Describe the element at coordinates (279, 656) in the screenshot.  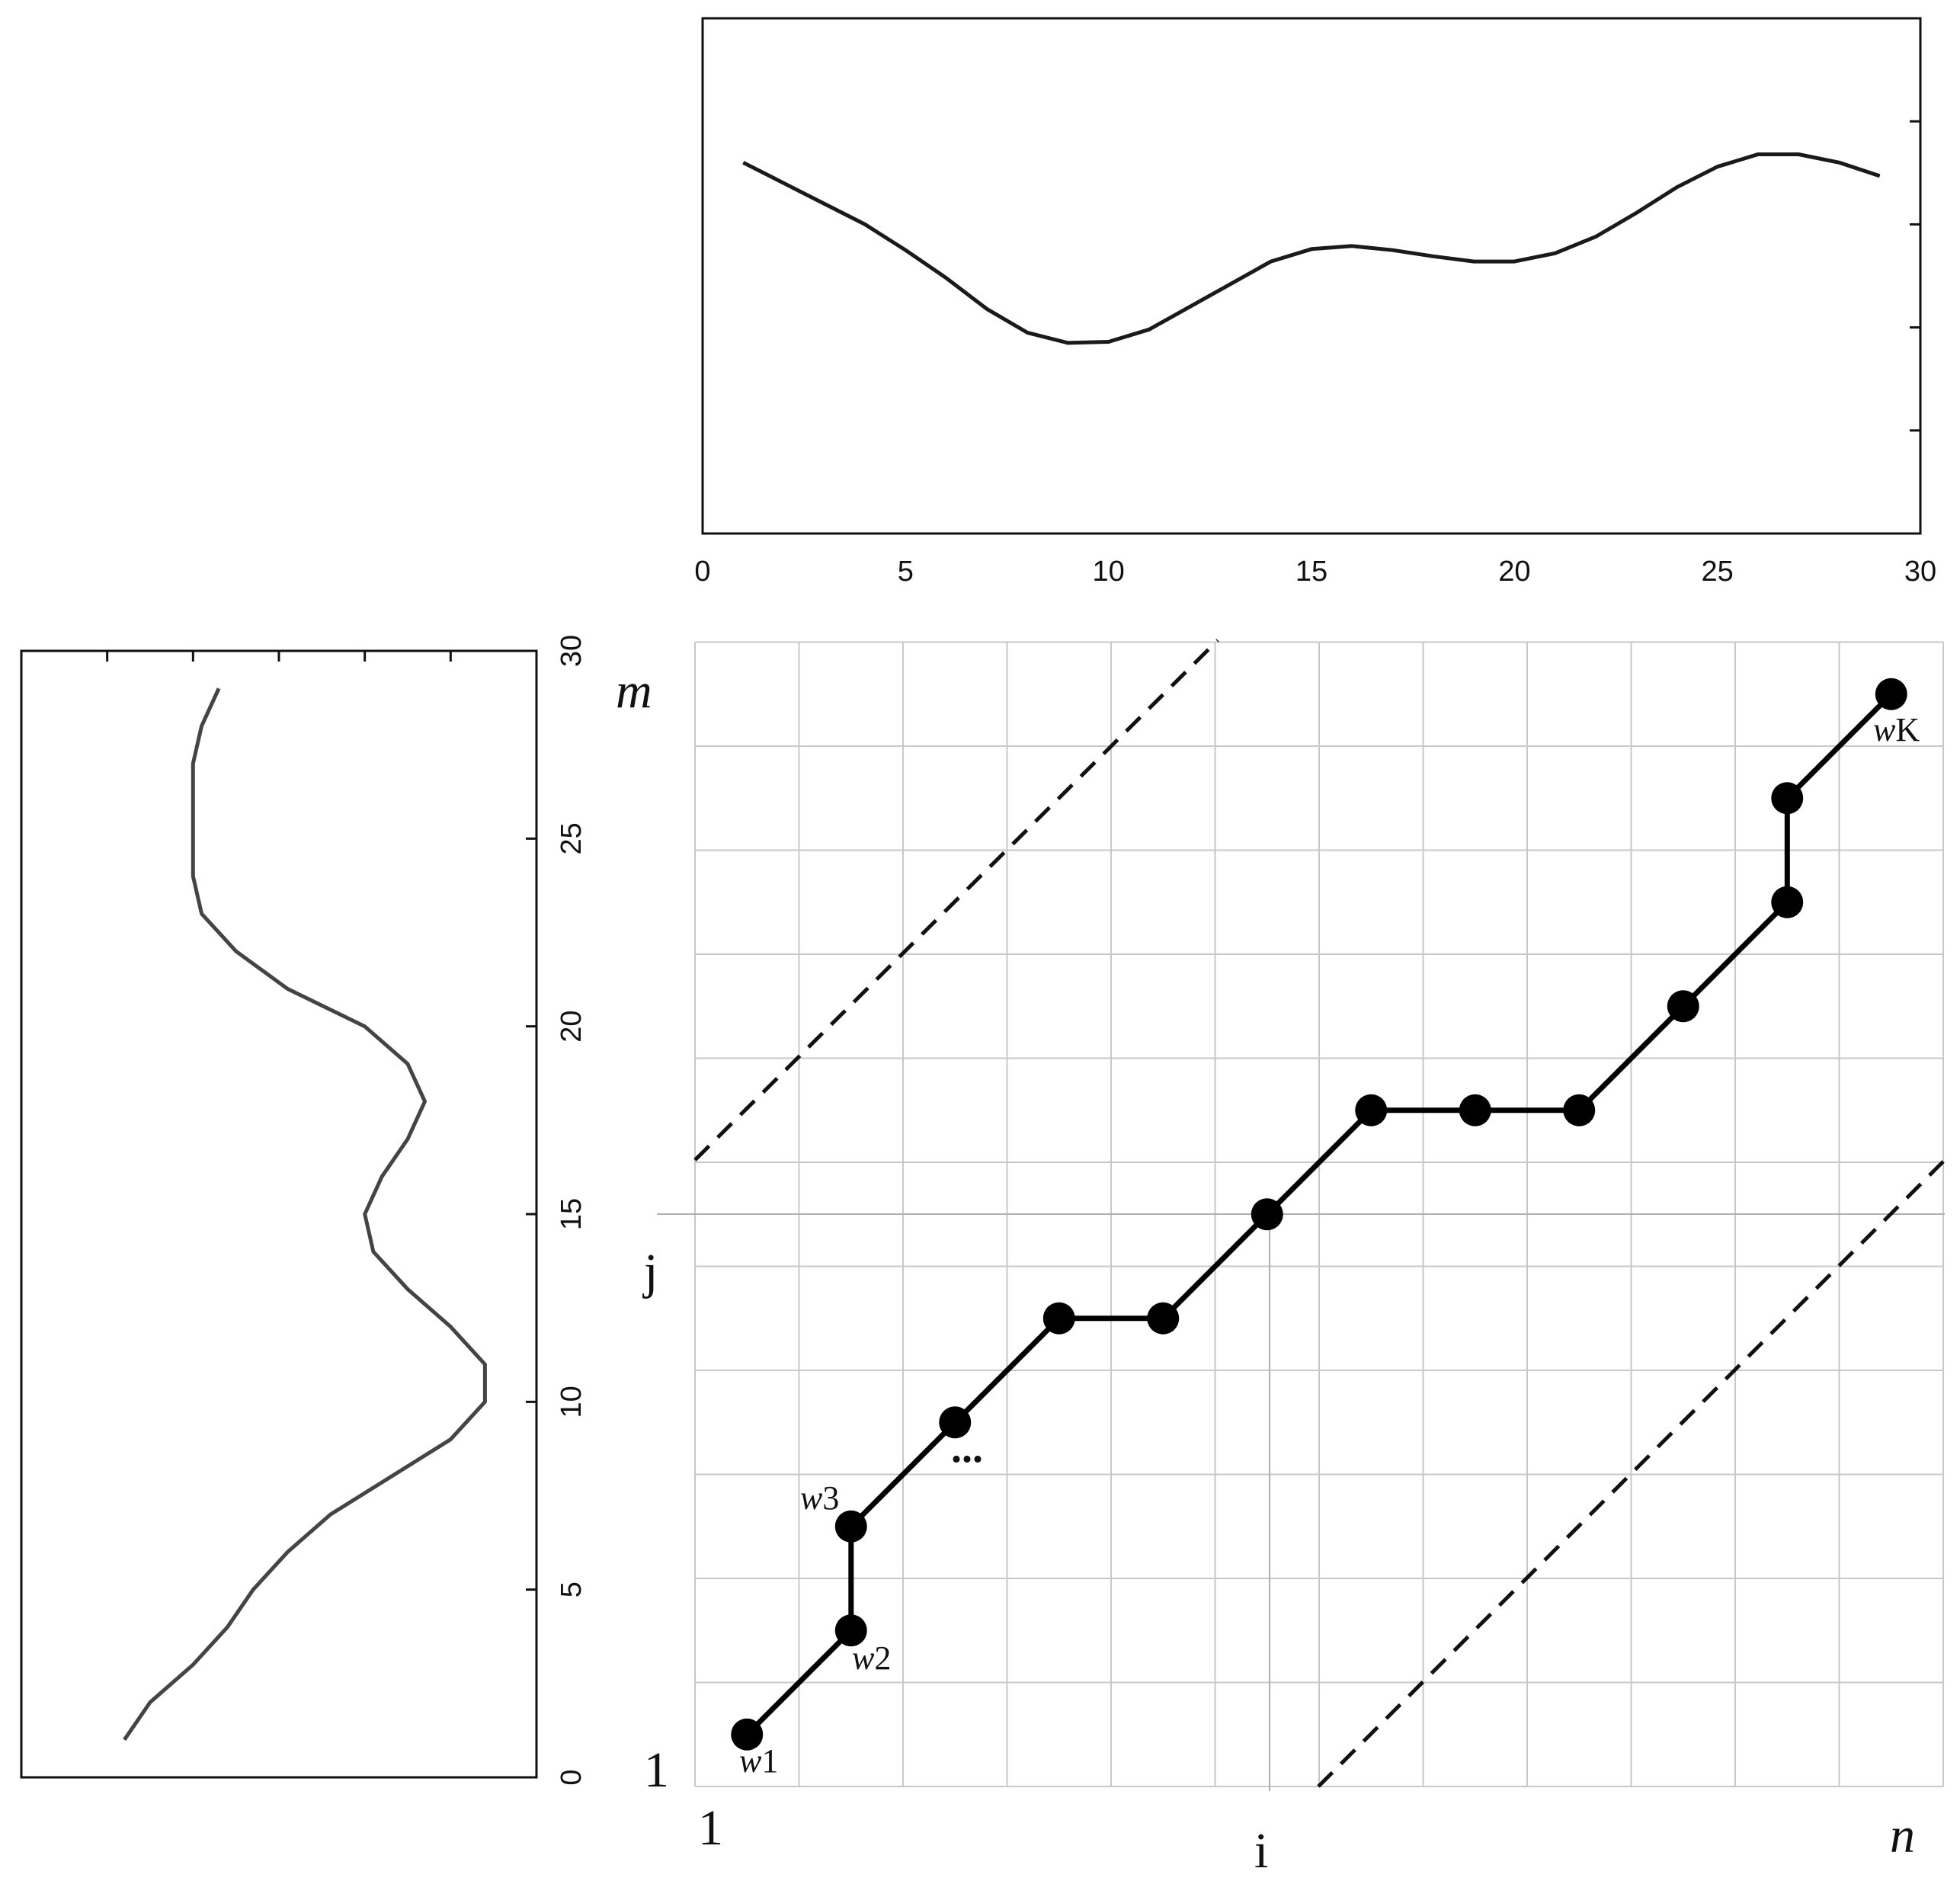
I see `left-top-ticks` at that location.